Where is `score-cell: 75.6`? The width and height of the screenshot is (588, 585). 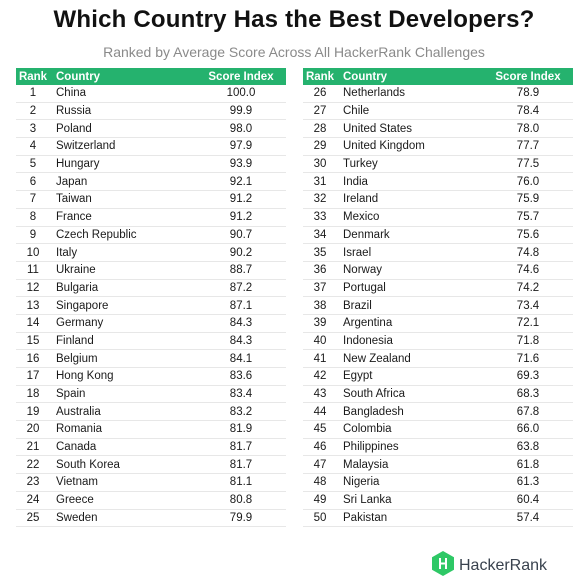 score-cell: 75.6 is located at coordinates (528, 234).